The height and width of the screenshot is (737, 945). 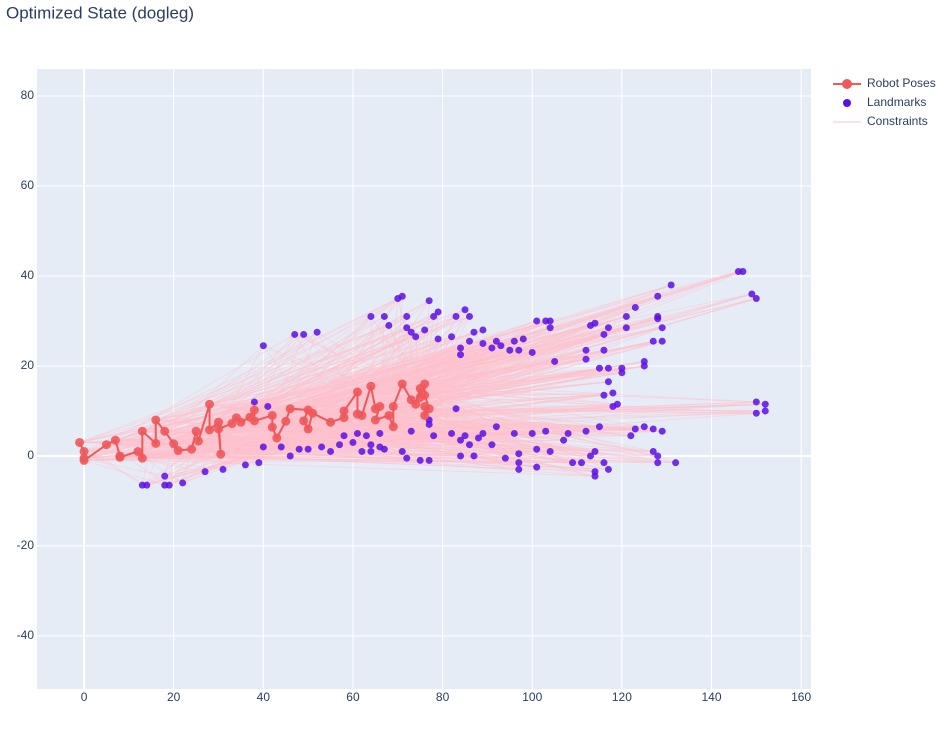 I want to click on x-tick-label: 20, so click(x=174, y=697).